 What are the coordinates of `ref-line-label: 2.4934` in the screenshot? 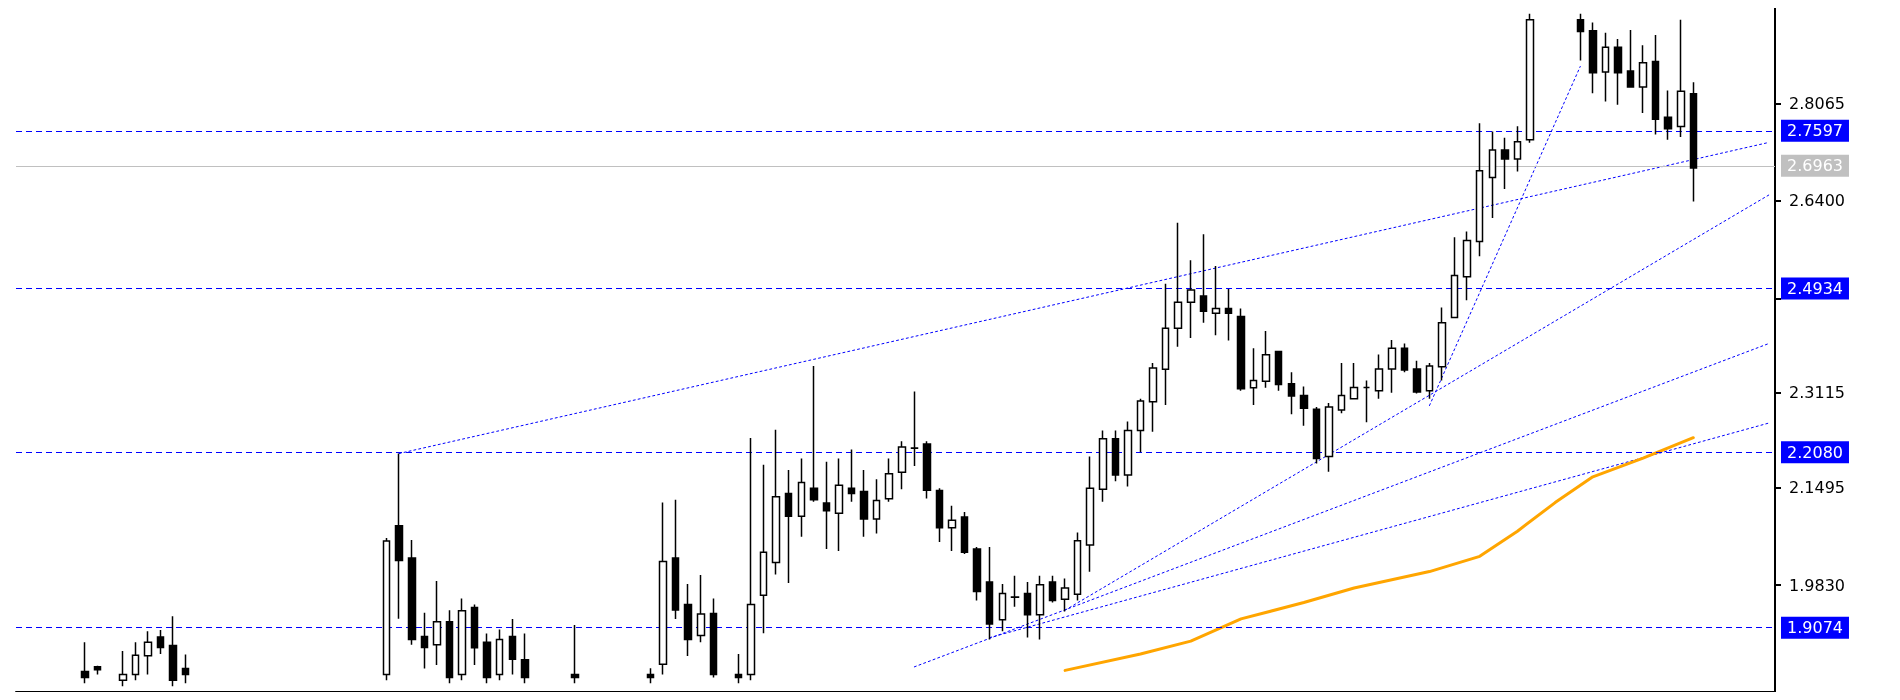 It's located at (1815, 289).